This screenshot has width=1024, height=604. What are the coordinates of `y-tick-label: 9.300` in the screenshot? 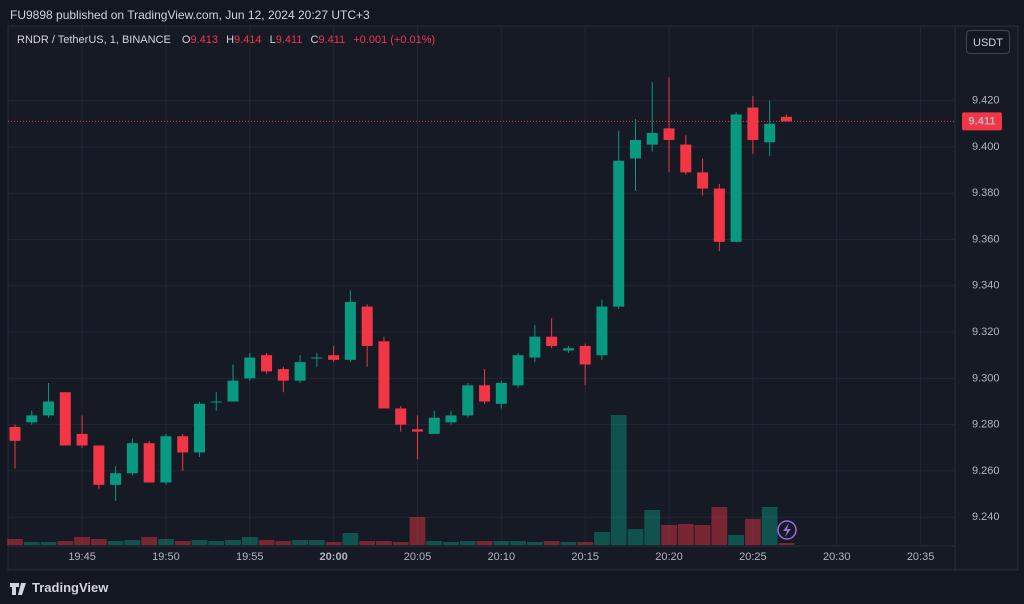 It's located at (986, 378).